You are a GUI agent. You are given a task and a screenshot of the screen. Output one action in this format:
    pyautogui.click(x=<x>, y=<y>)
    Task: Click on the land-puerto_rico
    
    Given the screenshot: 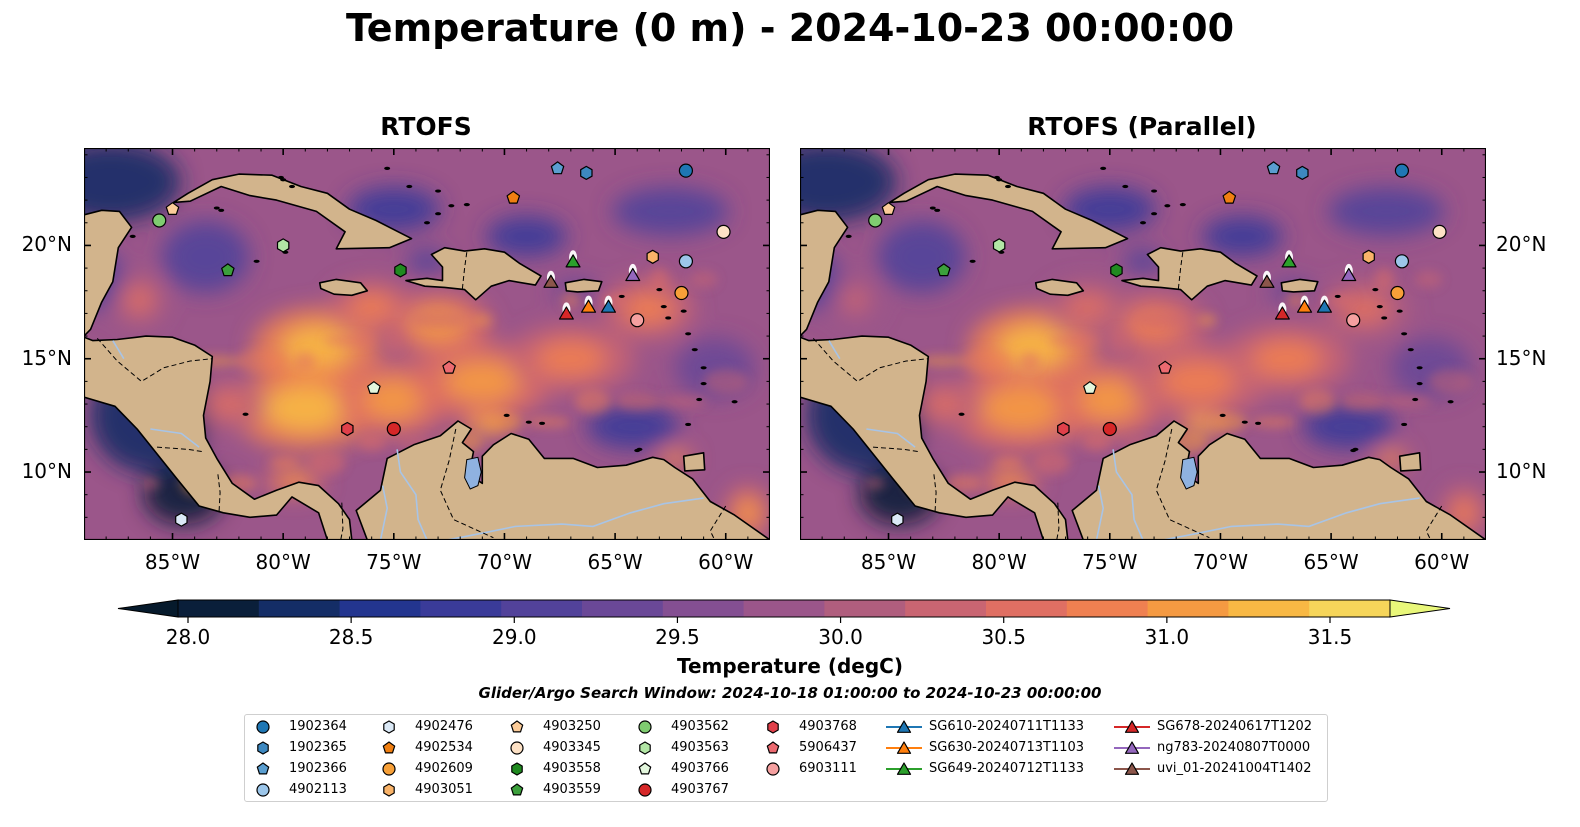 What is the action you would take?
    pyautogui.click(x=1299, y=285)
    